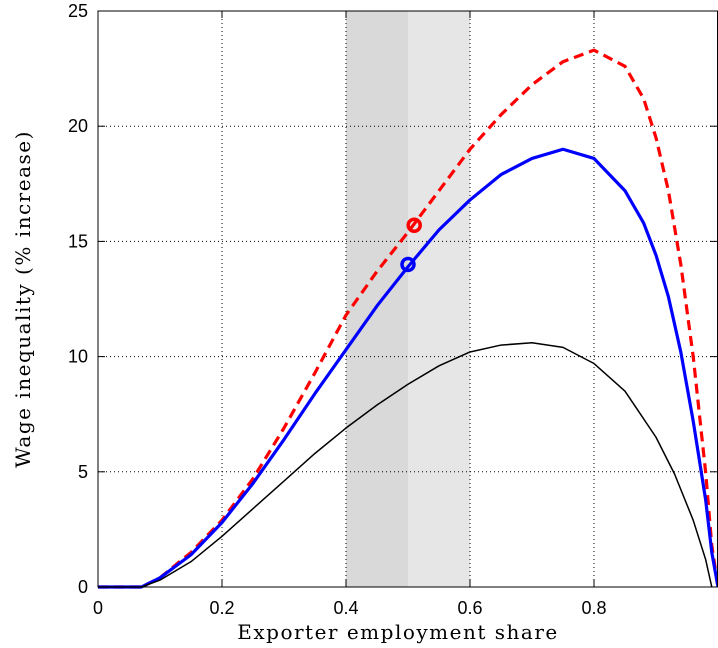 This screenshot has height=648, width=718. Describe the element at coordinates (98, 608) in the screenshot. I see `x-tick-label-0: 0` at that location.